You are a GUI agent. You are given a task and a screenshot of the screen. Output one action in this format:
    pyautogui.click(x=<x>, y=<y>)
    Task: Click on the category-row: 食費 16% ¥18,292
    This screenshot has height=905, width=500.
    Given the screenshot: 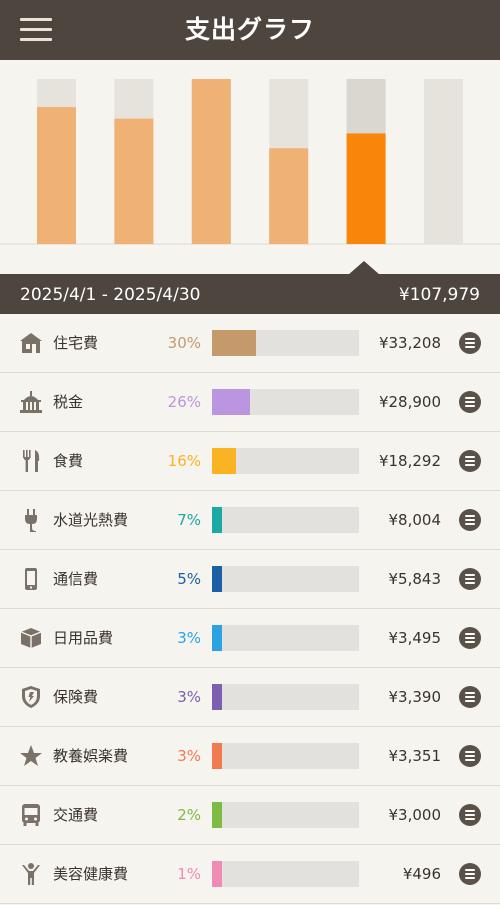 What is the action you would take?
    pyautogui.click(x=250, y=461)
    